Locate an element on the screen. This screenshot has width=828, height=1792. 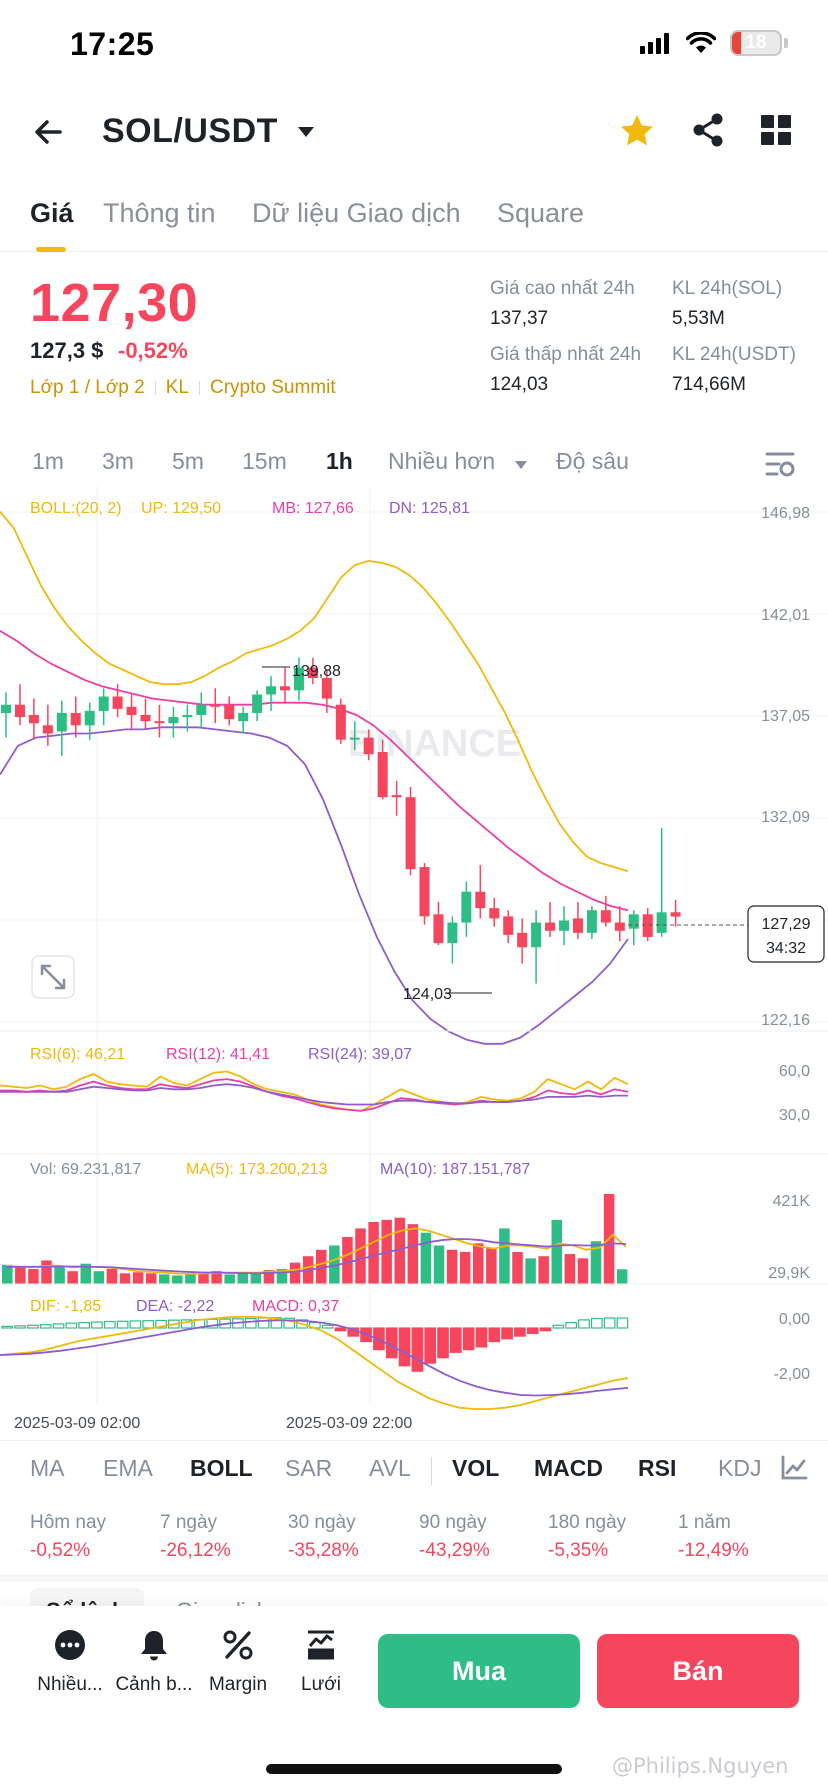
tag-crypto-summit: Crypto Summit is located at coordinates (272, 387).